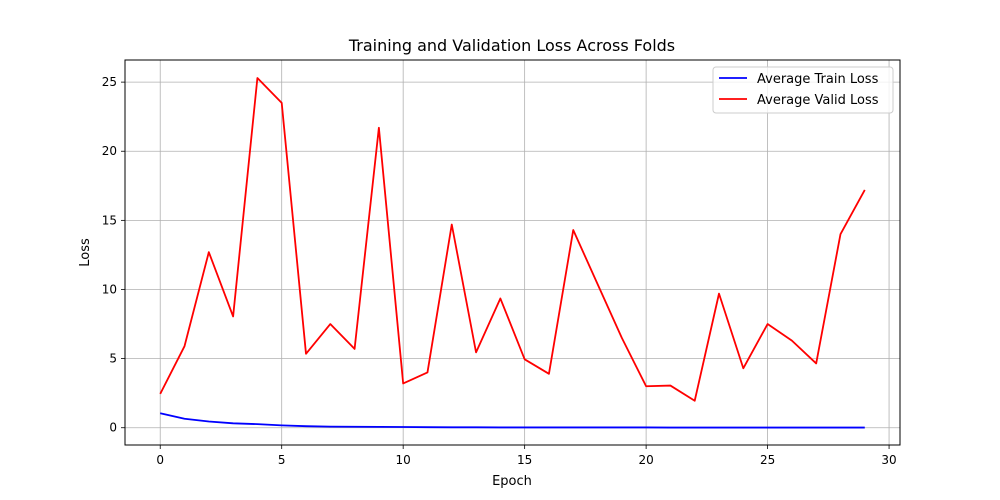  Describe the element at coordinates (85, 252) in the screenshot. I see `y-axis-label: Loss` at that location.